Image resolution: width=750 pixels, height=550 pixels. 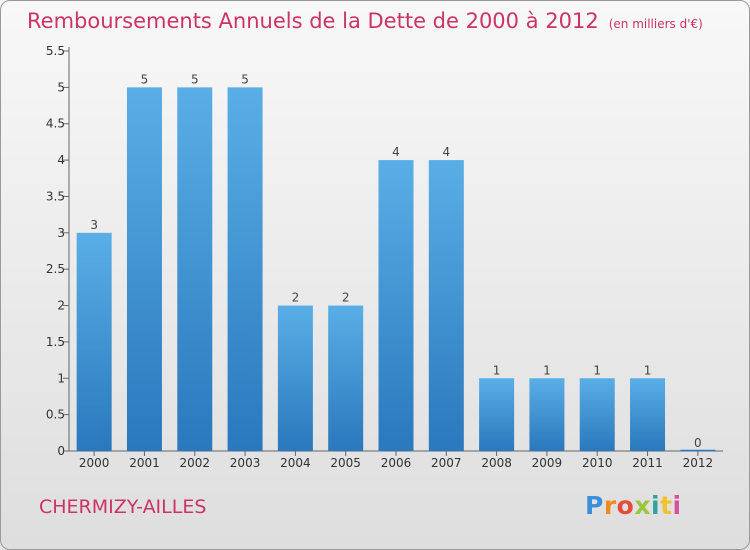 What do you see at coordinates (194, 463) in the screenshot?
I see `x-tick-label: 2002` at bounding box center [194, 463].